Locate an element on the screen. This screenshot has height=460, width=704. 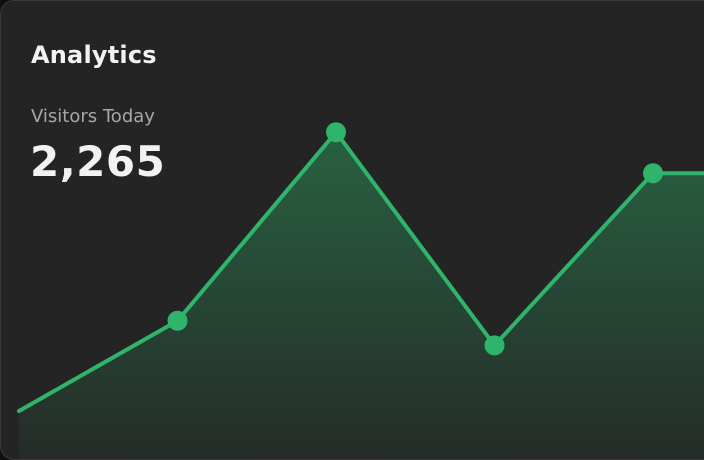
visitors-today-label: Visitors Today is located at coordinates (93, 116).